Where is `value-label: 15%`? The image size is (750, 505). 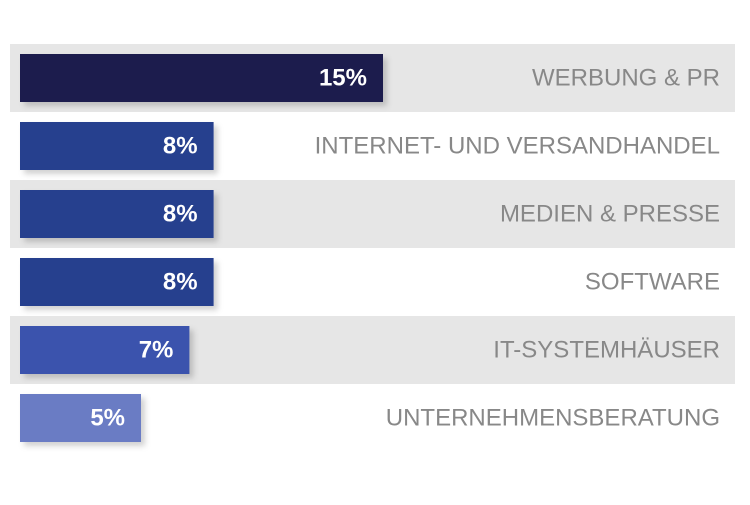 value-label: 15% is located at coordinates (343, 77).